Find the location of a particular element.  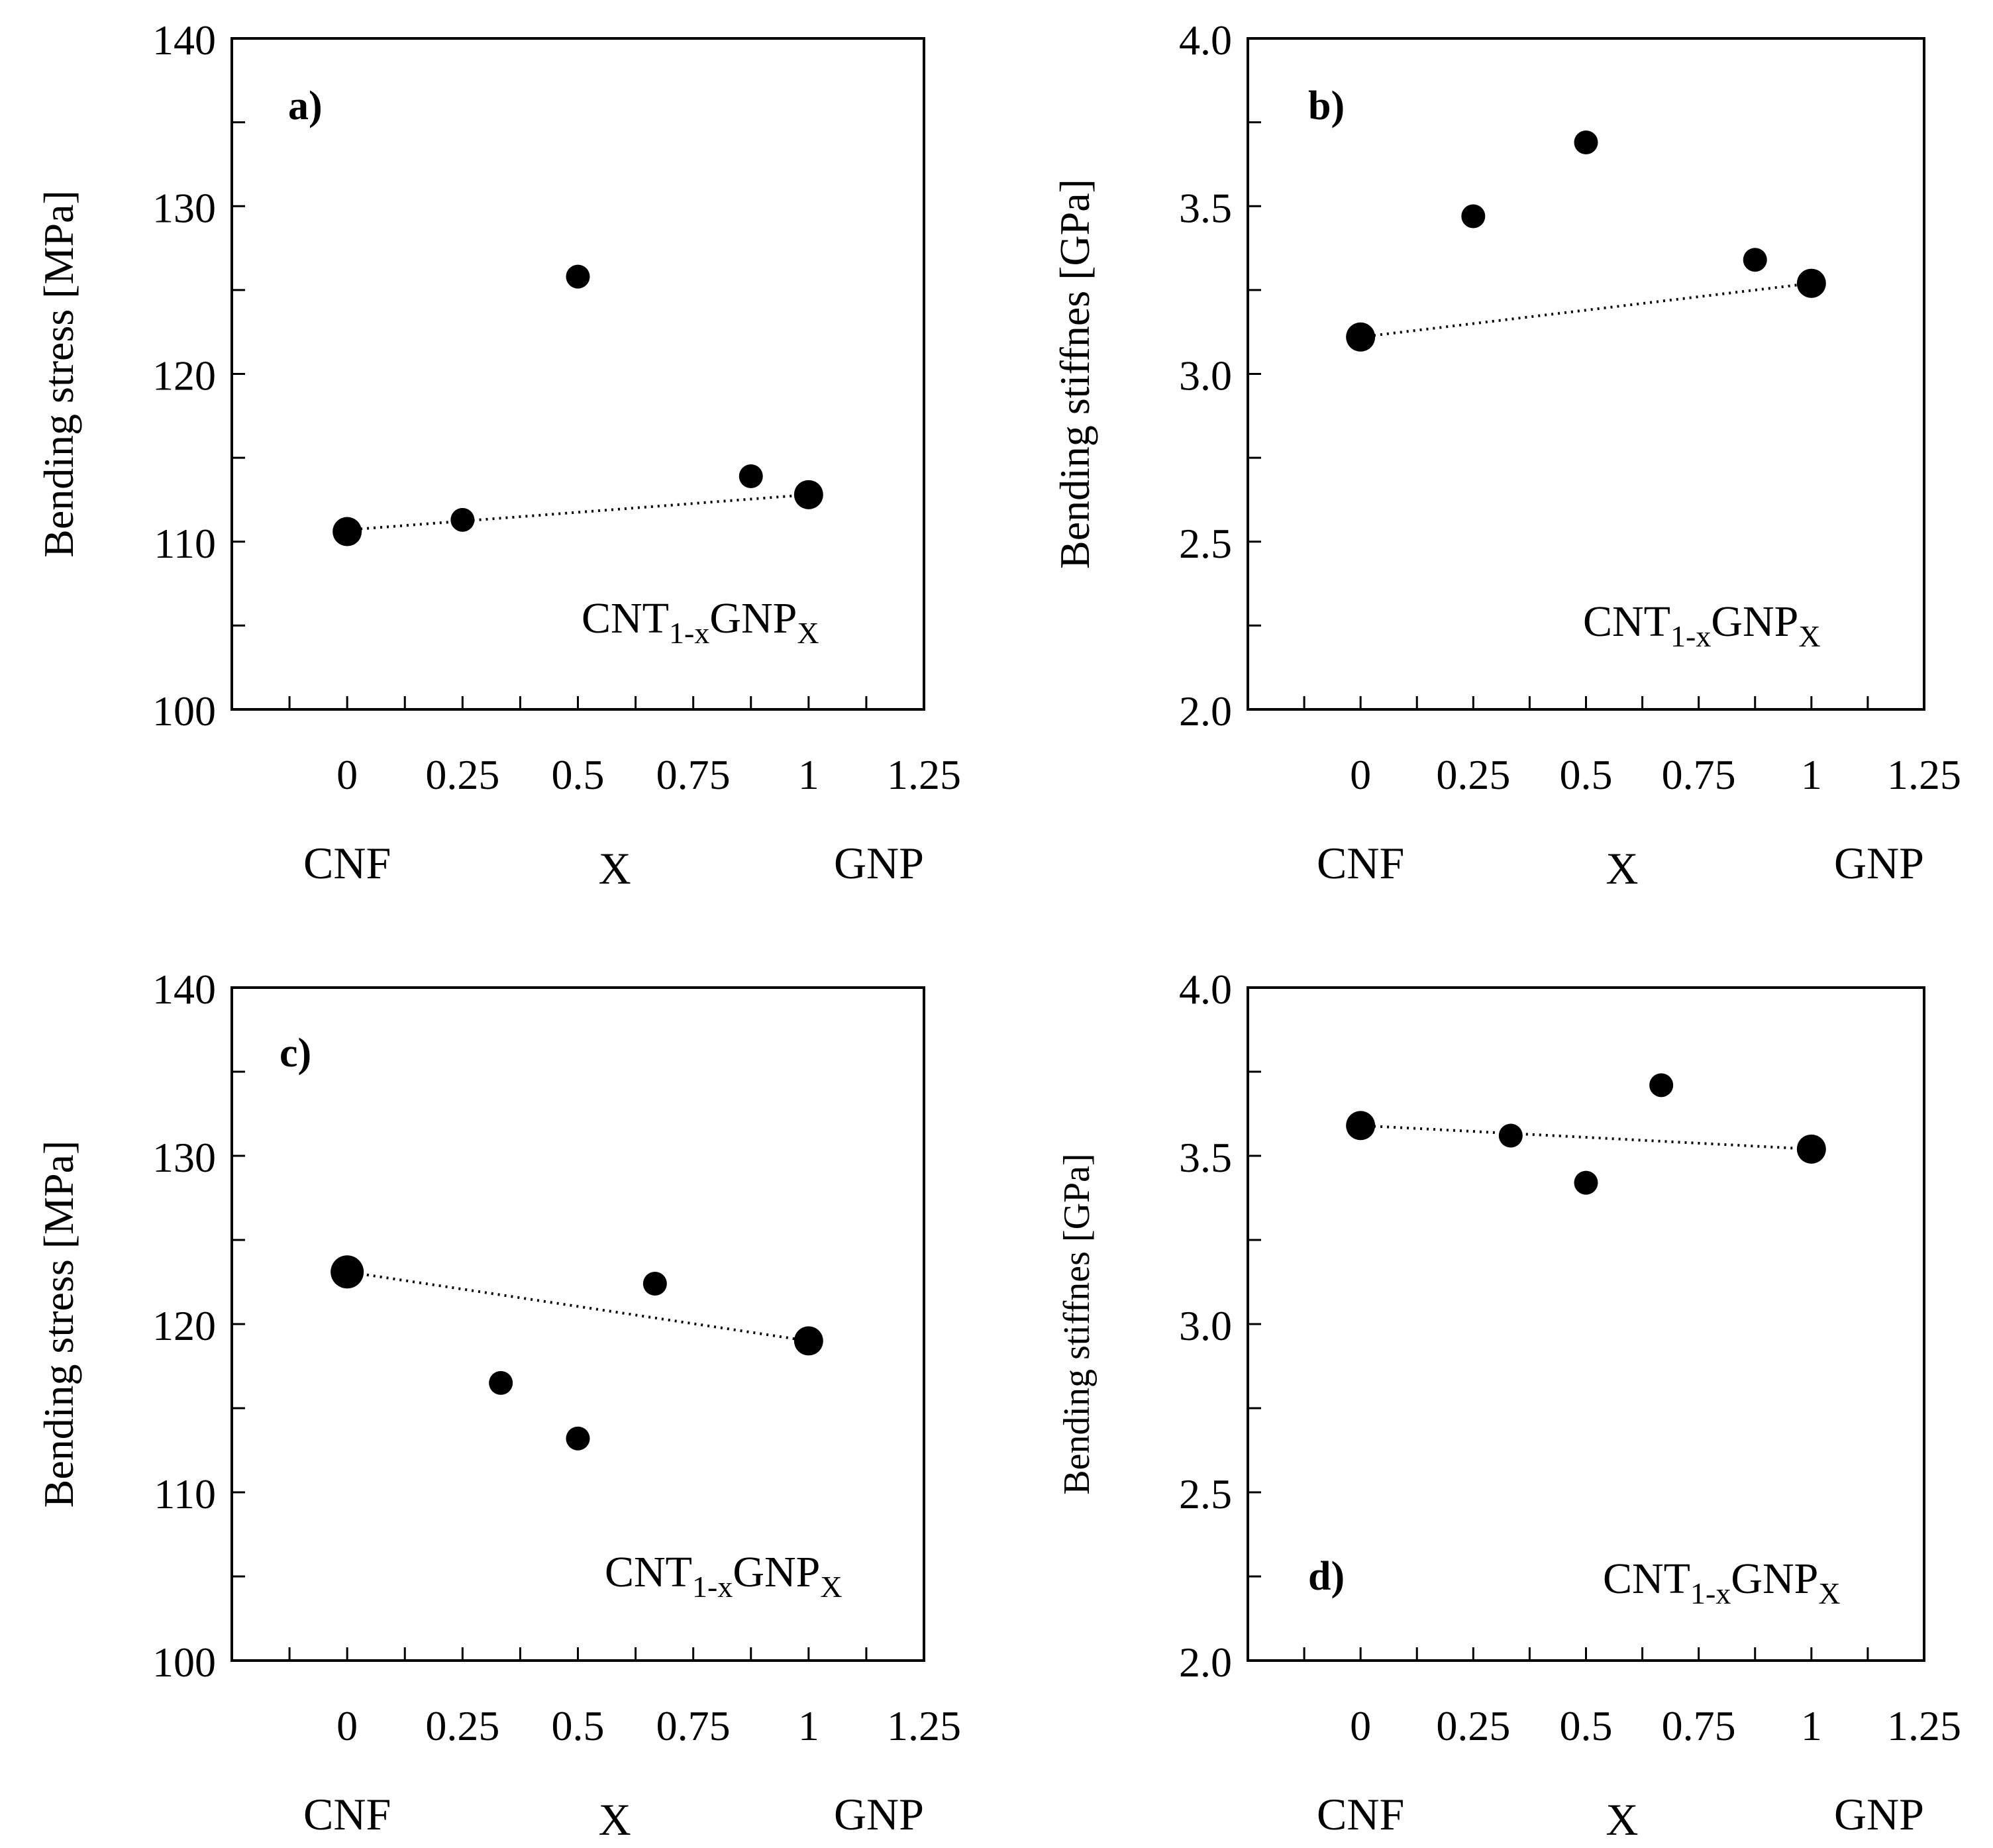

panel-label: c) is located at coordinates (295, 1053).